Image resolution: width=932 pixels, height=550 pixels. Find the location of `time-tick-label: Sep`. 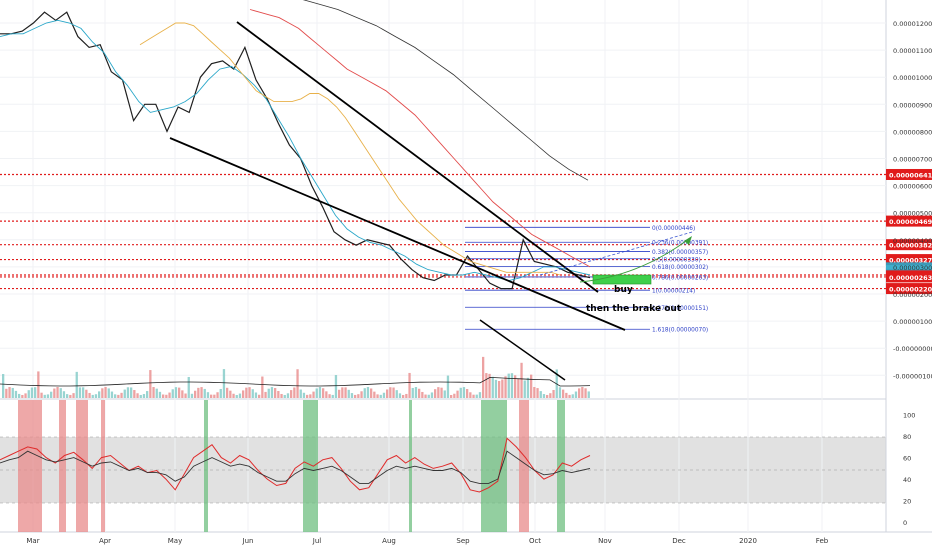

time-tick-label: Sep is located at coordinates (463, 541).